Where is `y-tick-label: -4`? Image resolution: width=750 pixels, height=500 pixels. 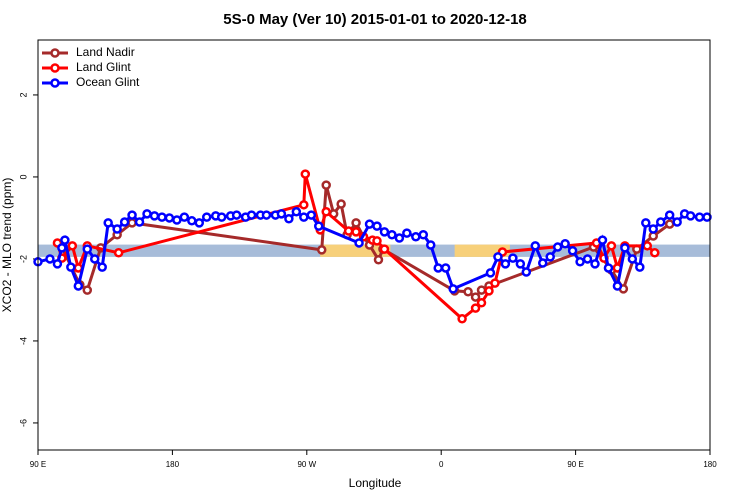
y-tick-label: -4 is located at coordinates (23, 341).